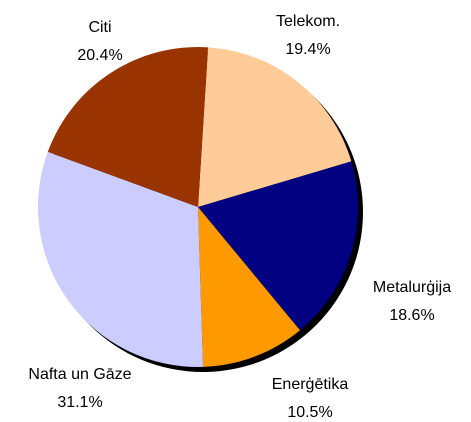 The width and height of the screenshot is (471, 422). What do you see at coordinates (412, 287) in the screenshot?
I see `slice-label: Metalurģija` at bounding box center [412, 287].